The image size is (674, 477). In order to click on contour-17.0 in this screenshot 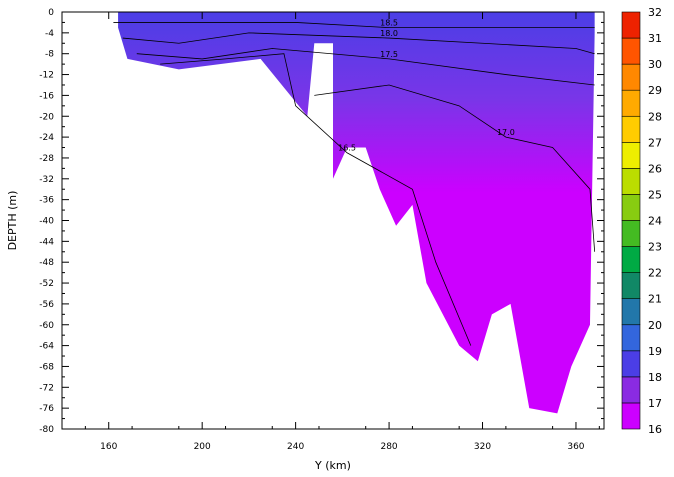, I will do `click(455, 168)`.